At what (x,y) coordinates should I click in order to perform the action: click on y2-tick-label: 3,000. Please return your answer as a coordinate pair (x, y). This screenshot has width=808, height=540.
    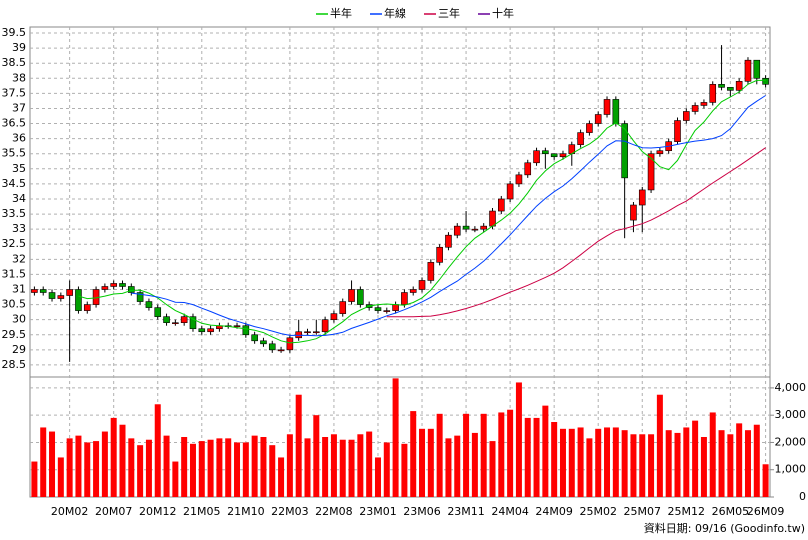
    Looking at the image, I should click on (791, 414).